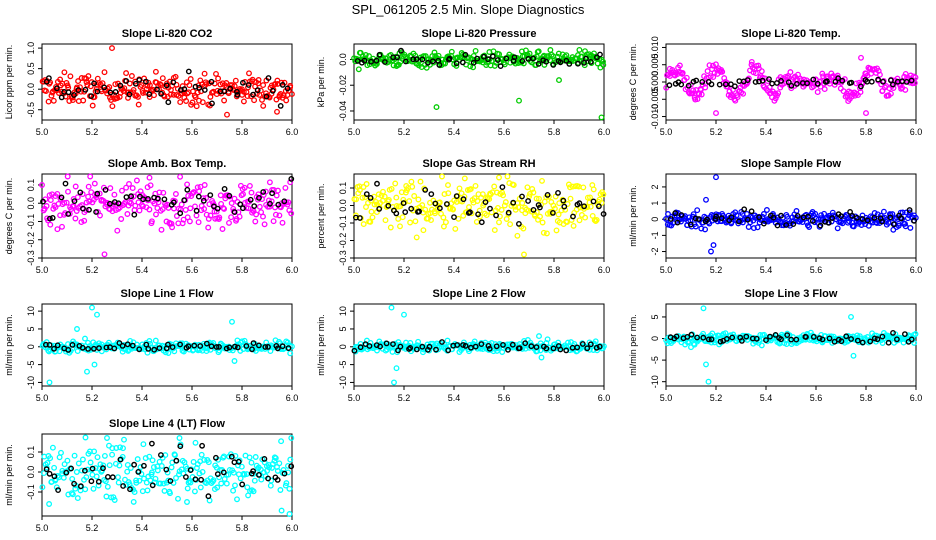  What do you see at coordinates (31, 110) in the screenshot?
I see `y-tick-label: -0.5` at bounding box center [31, 110].